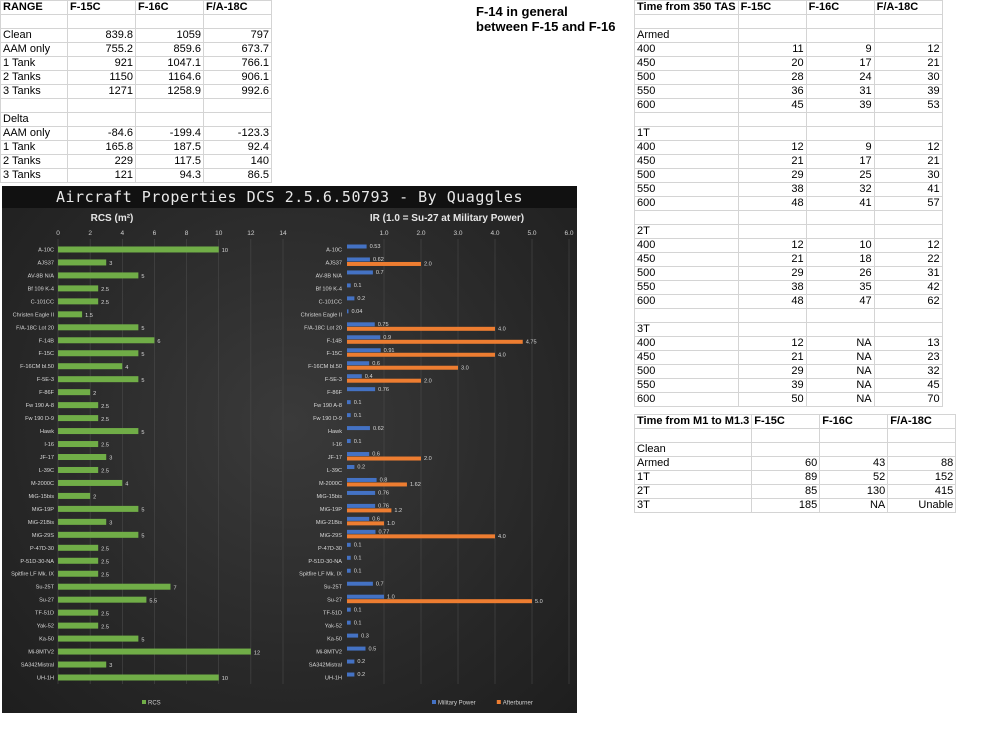 The width and height of the screenshot is (1000, 755). What do you see at coordinates (772, 175) in the screenshot?
I see `table-cell: 29` at bounding box center [772, 175].